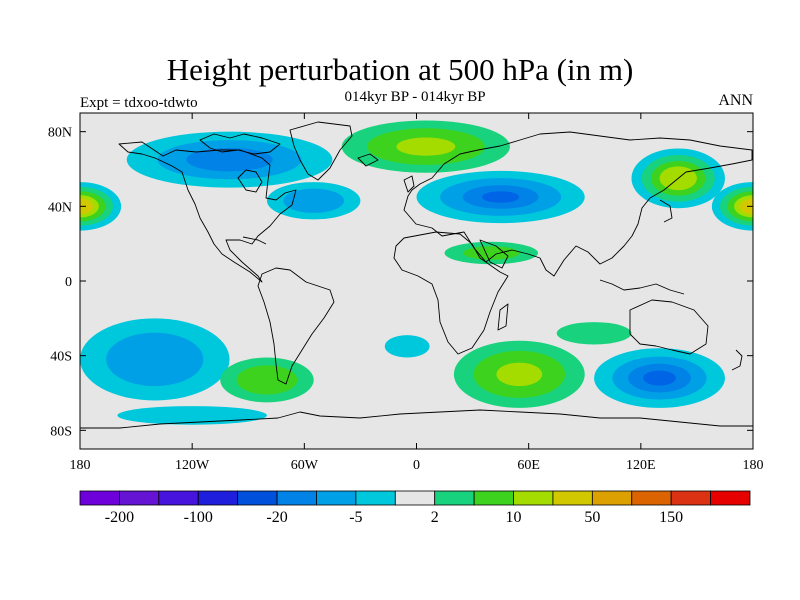 This screenshot has width=800, height=600. What do you see at coordinates (254, 240) in the screenshot?
I see `coastline-cuba` at bounding box center [254, 240].